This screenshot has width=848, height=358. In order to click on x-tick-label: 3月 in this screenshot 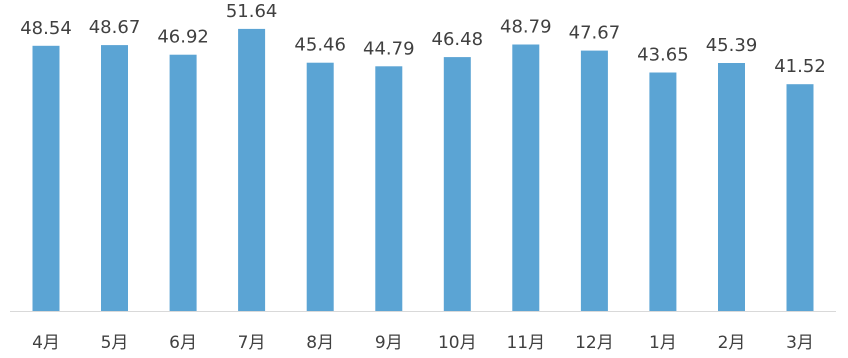, I will do `click(800, 343)`.